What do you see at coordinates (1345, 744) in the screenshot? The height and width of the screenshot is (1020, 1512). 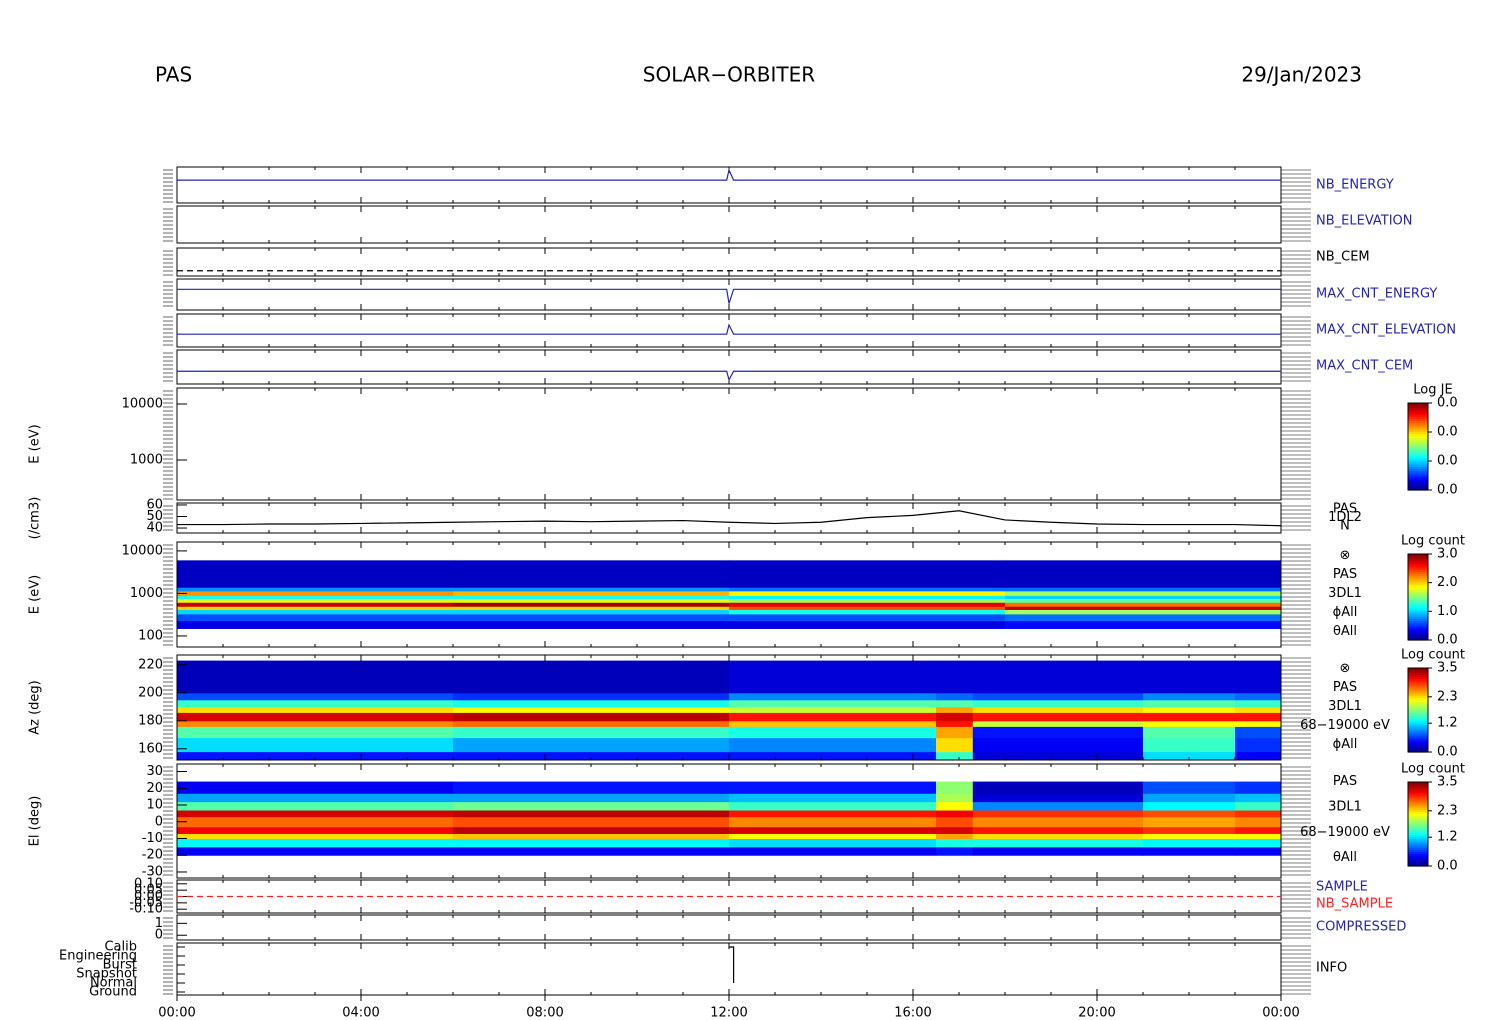 I see `panel-note: ϕAll` at bounding box center [1345, 744].